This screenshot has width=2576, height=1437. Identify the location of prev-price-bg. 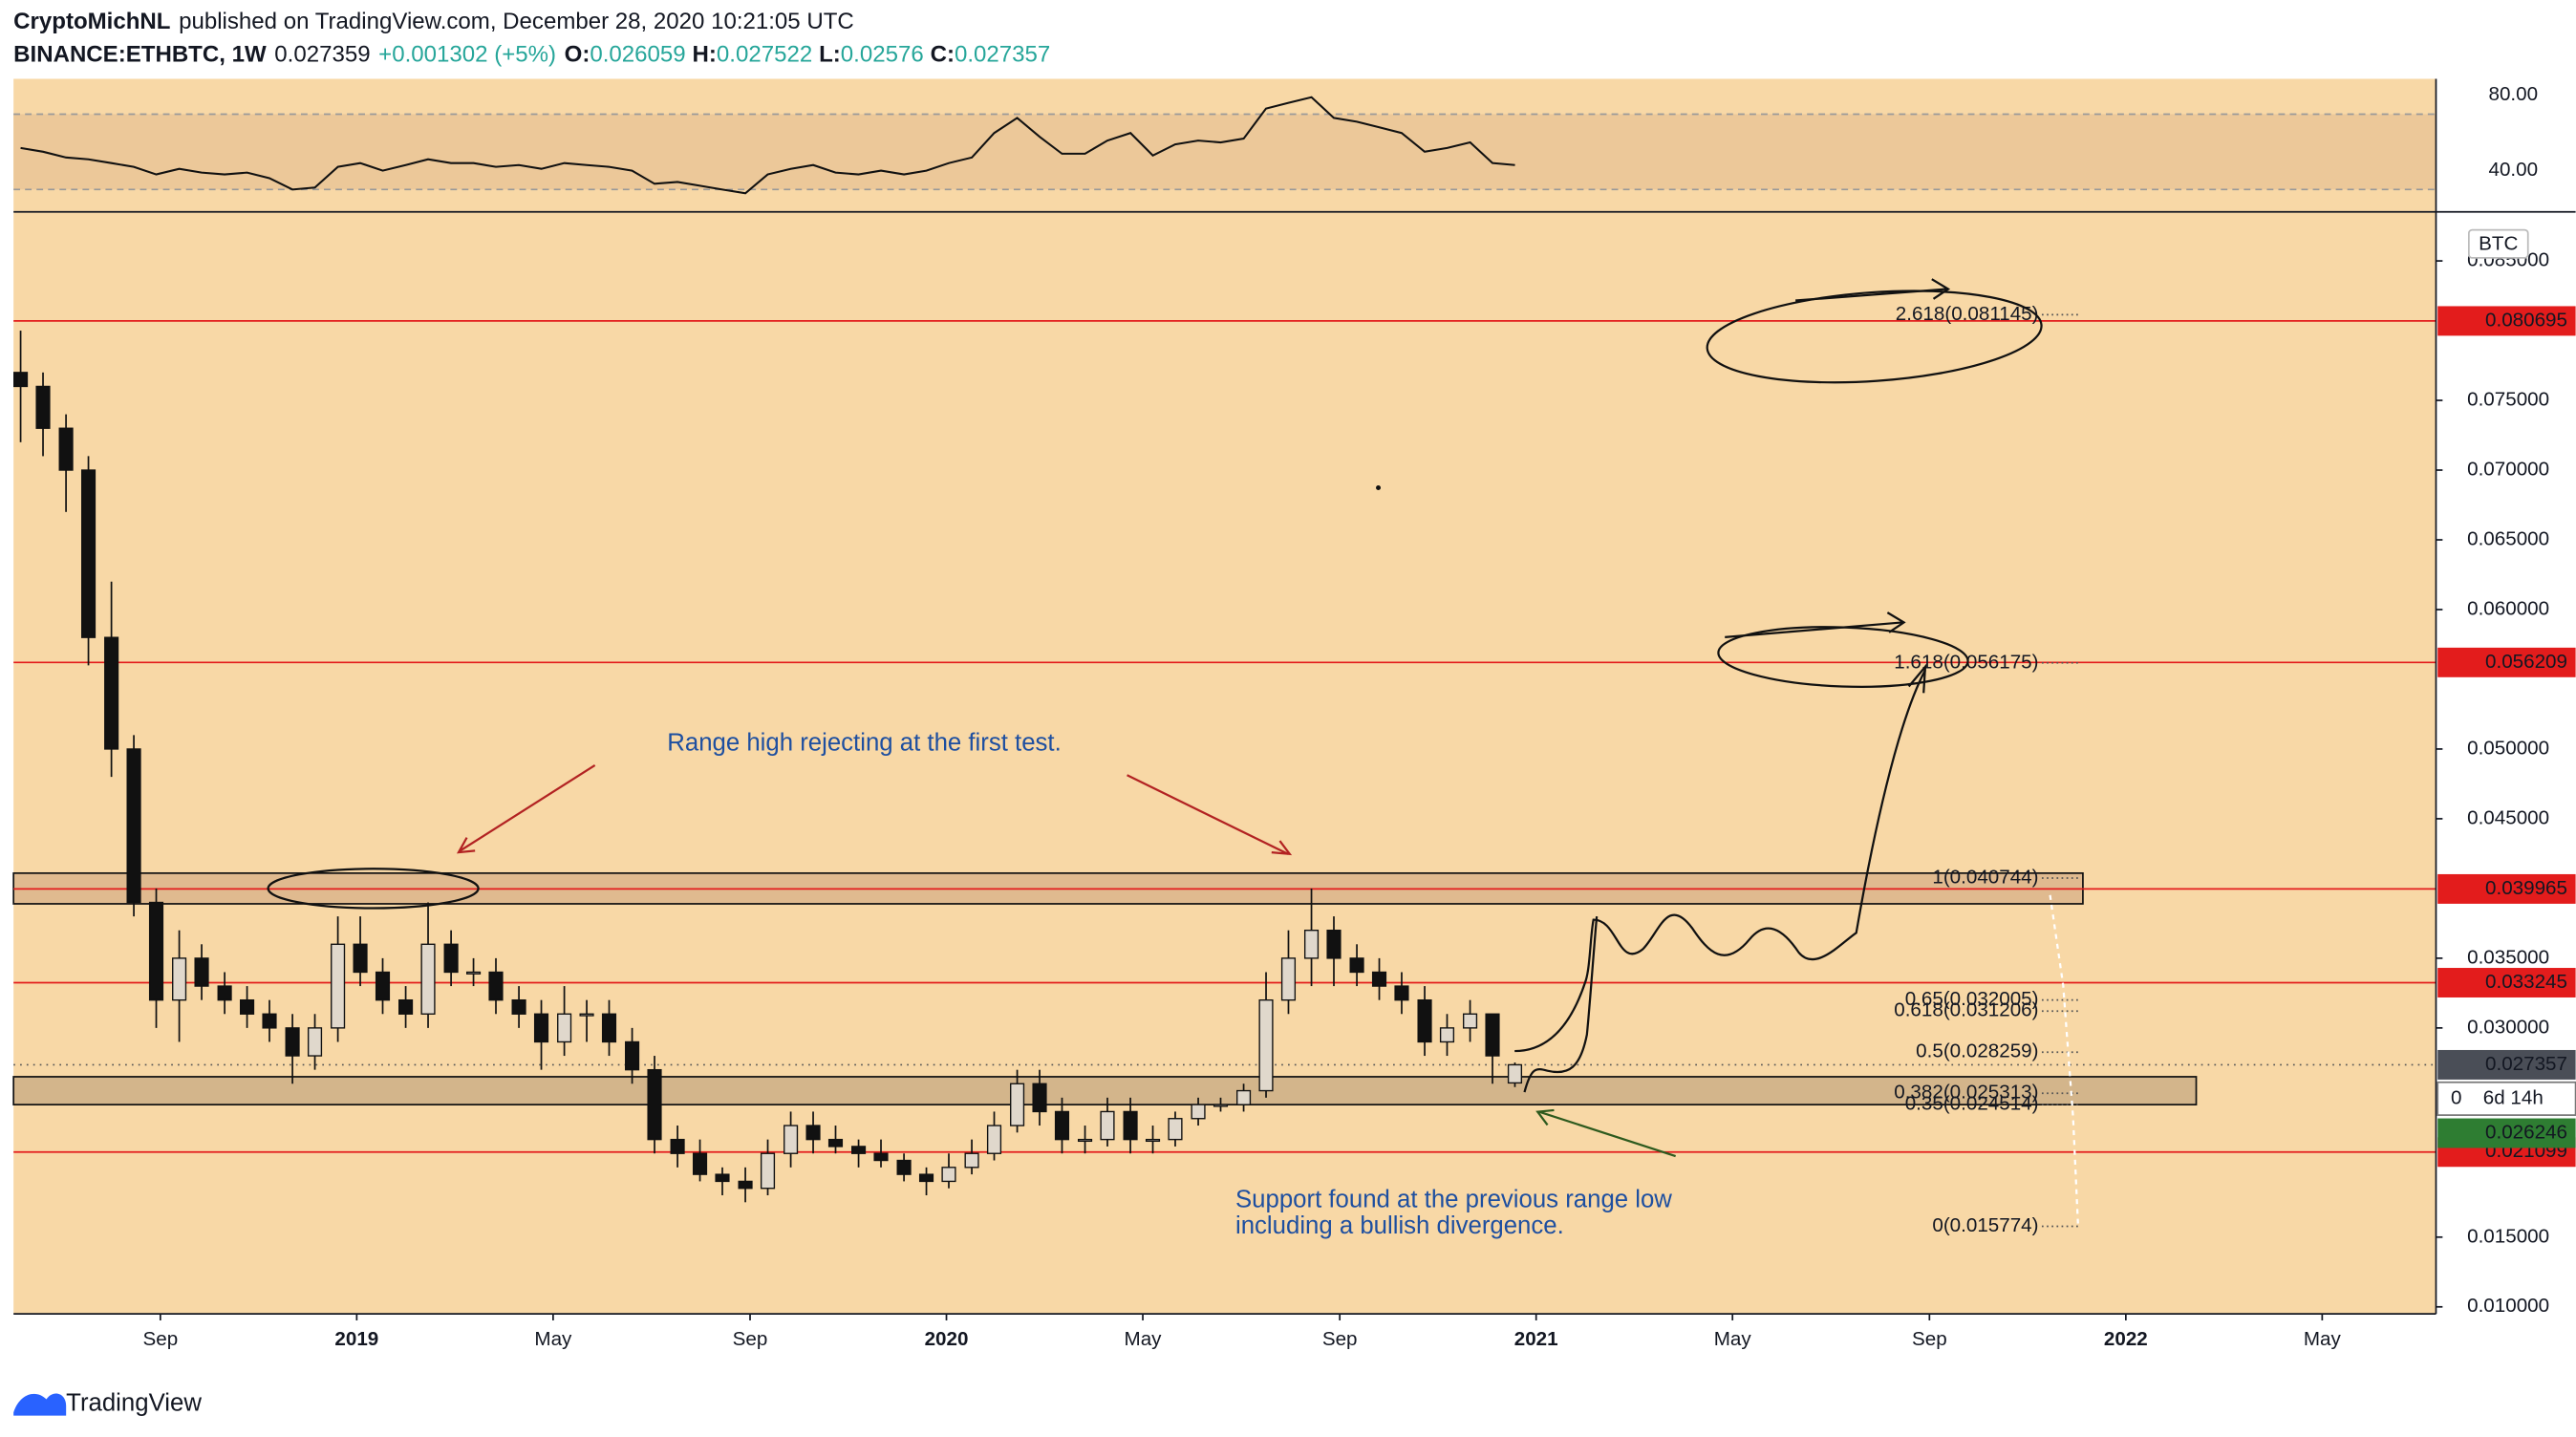
(2506, 1133).